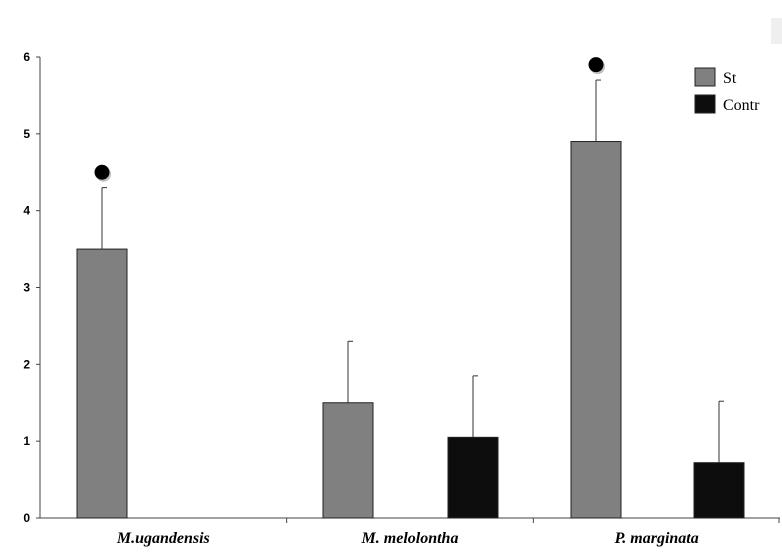  Describe the element at coordinates (705, 77) in the screenshot. I see `legend-swatch-st` at that location.